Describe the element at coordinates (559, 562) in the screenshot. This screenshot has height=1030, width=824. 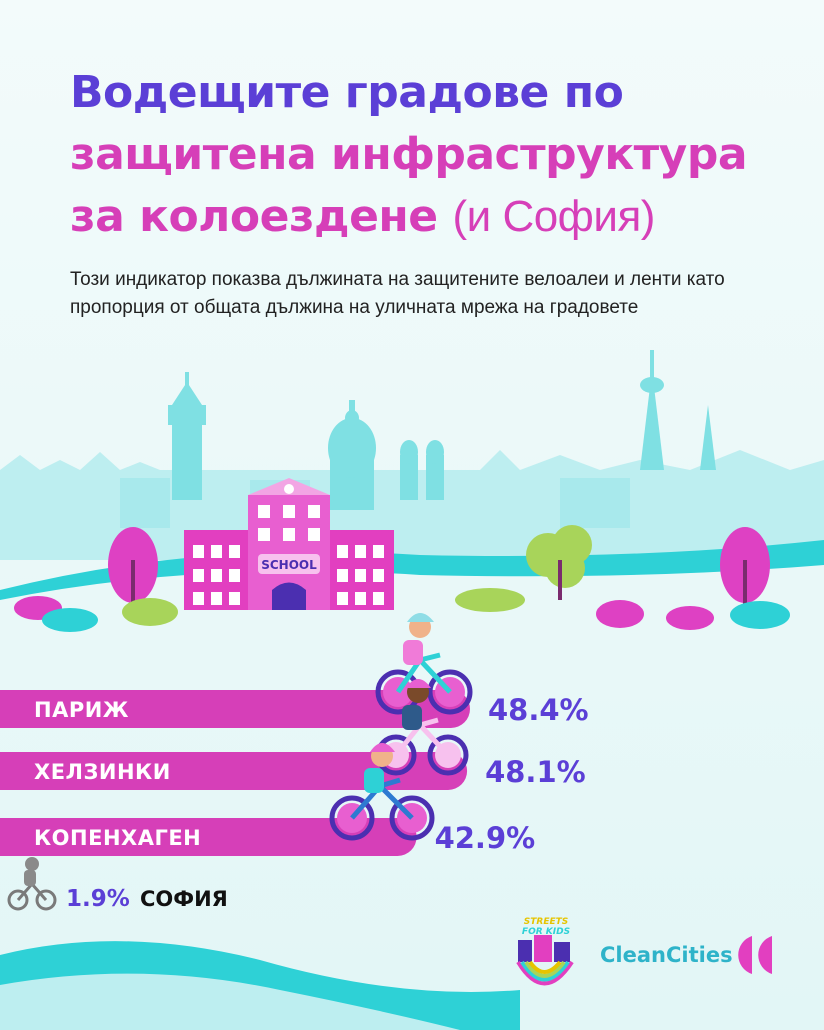
I see `tree-green` at that location.